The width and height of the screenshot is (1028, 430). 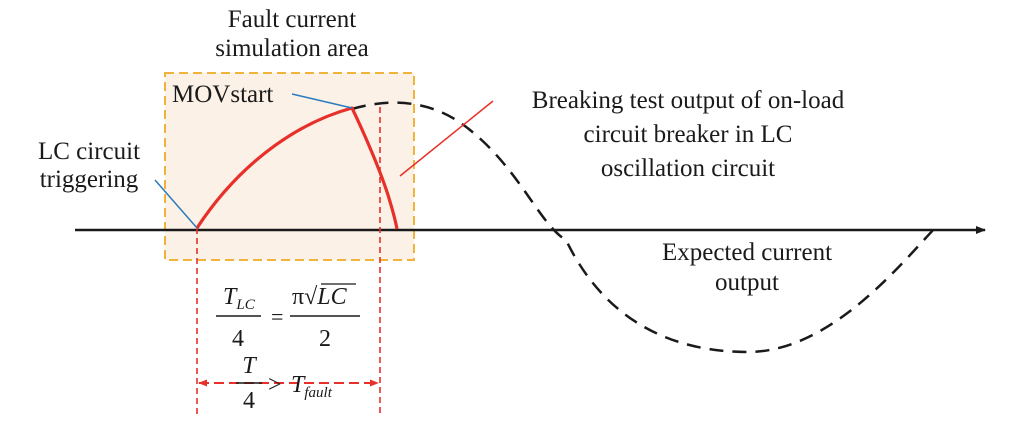 I want to click on svg-text: TLC, so click(x=239, y=298).